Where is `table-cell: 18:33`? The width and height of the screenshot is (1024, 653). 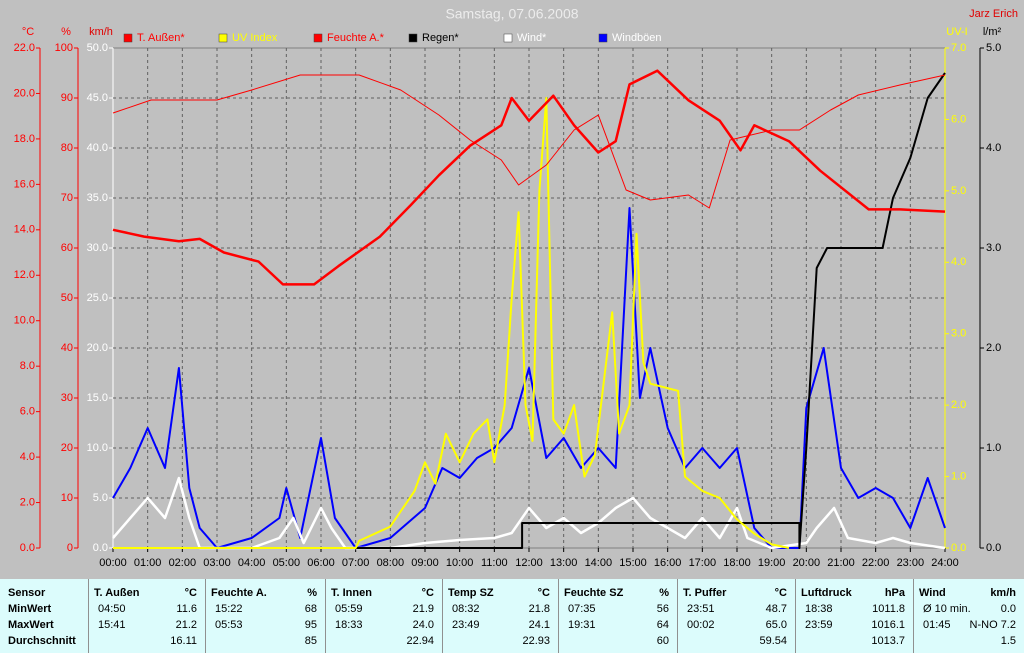
table-cell: 18:33 is located at coordinates (349, 625).